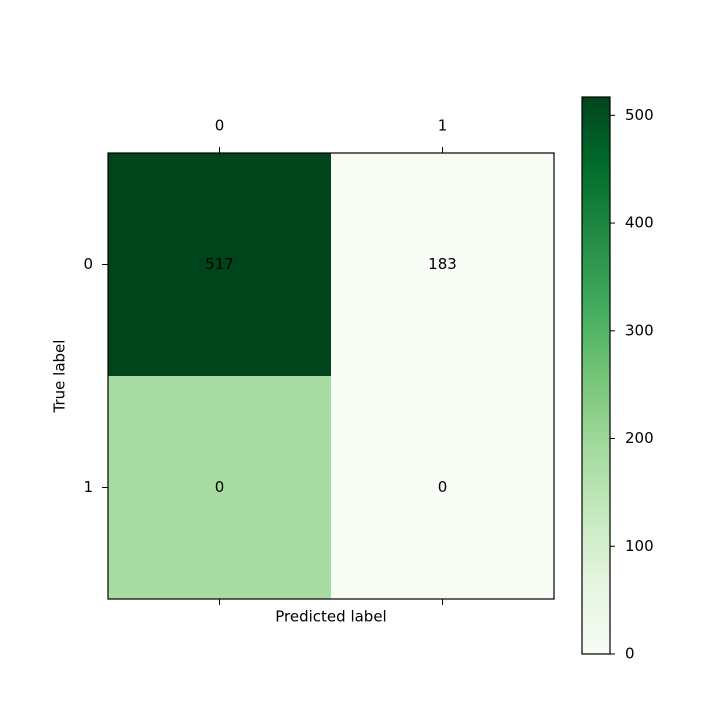 The image size is (720, 724). I want to click on x-axis-label: Predicted label, so click(330, 617).